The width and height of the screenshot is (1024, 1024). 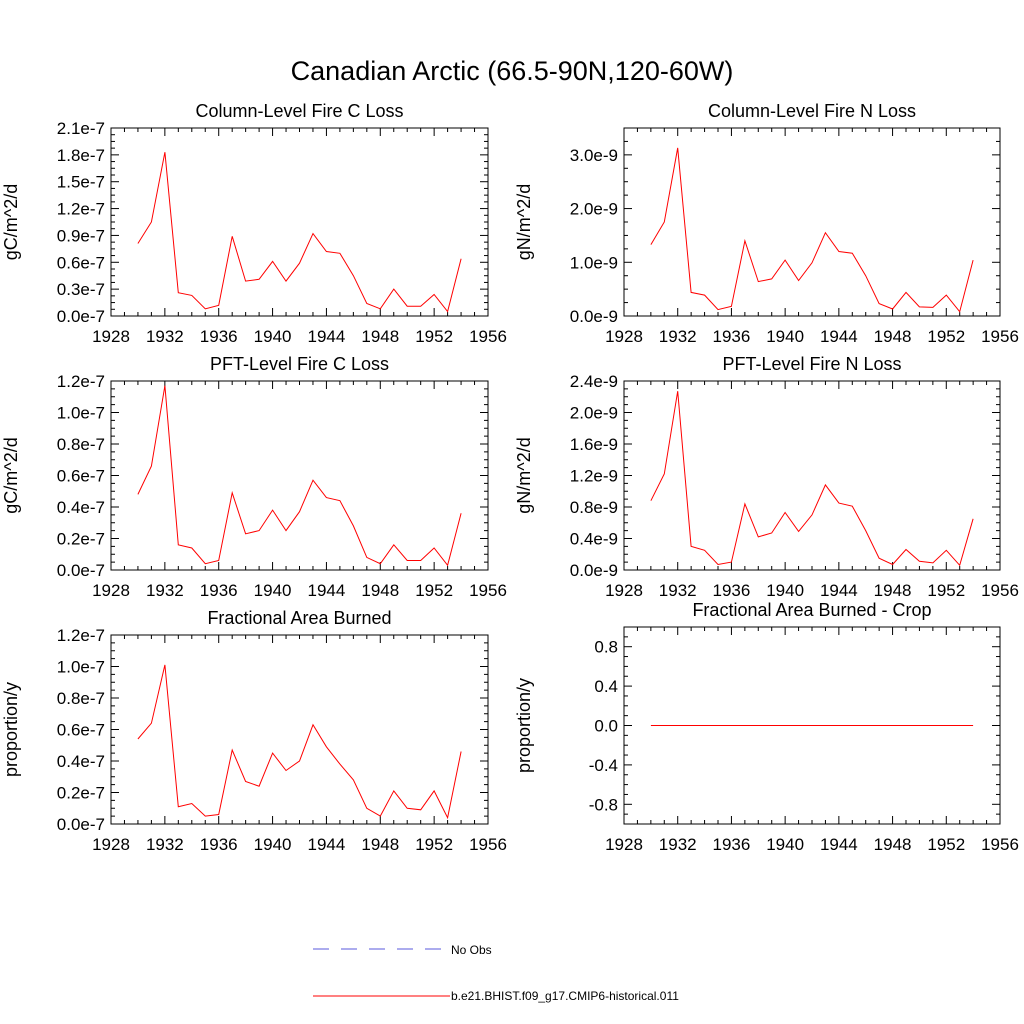 I want to click on y-tick-label: 0.0, so click(x=606, y=726).